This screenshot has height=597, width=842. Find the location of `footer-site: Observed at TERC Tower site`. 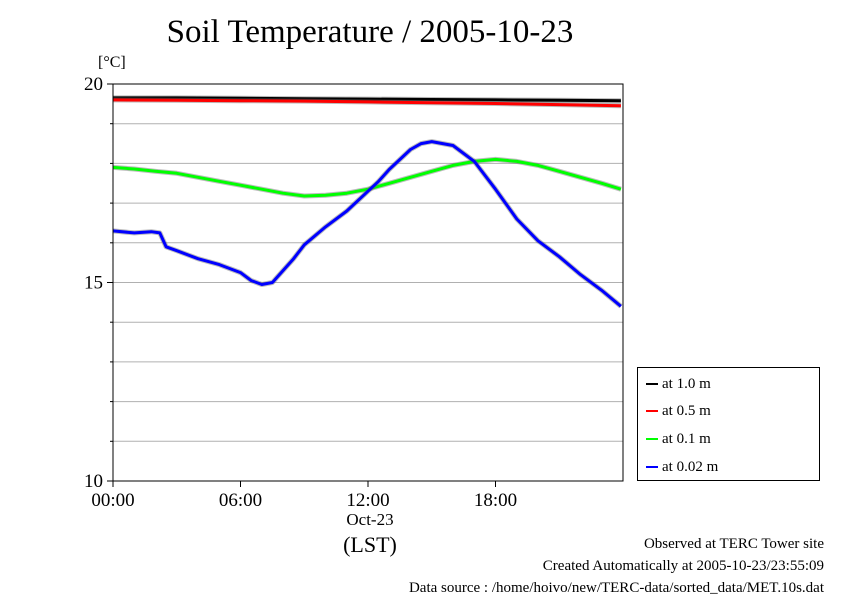

footer-site: Observed at TERC Tower site is located at coordinates (733, 544).